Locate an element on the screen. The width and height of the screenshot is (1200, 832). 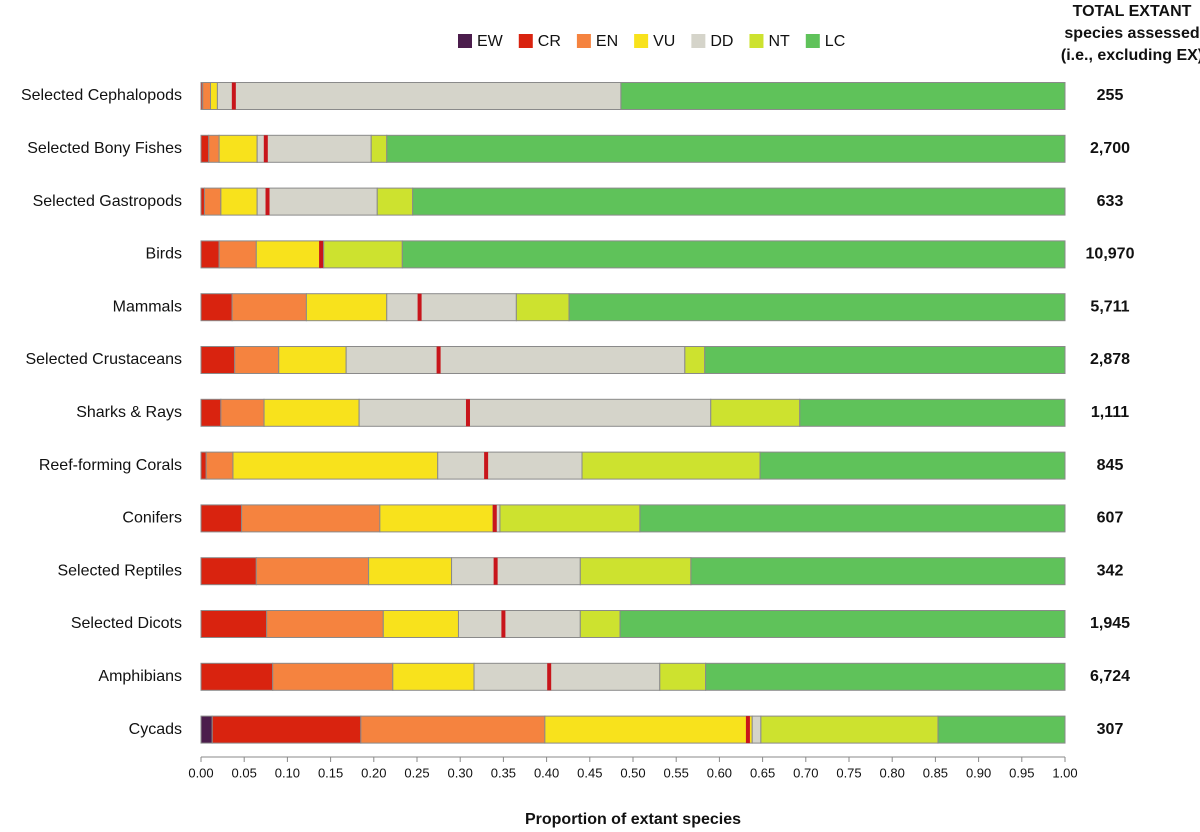
y-tick-label: Birds is located at coordinates (164, 254).